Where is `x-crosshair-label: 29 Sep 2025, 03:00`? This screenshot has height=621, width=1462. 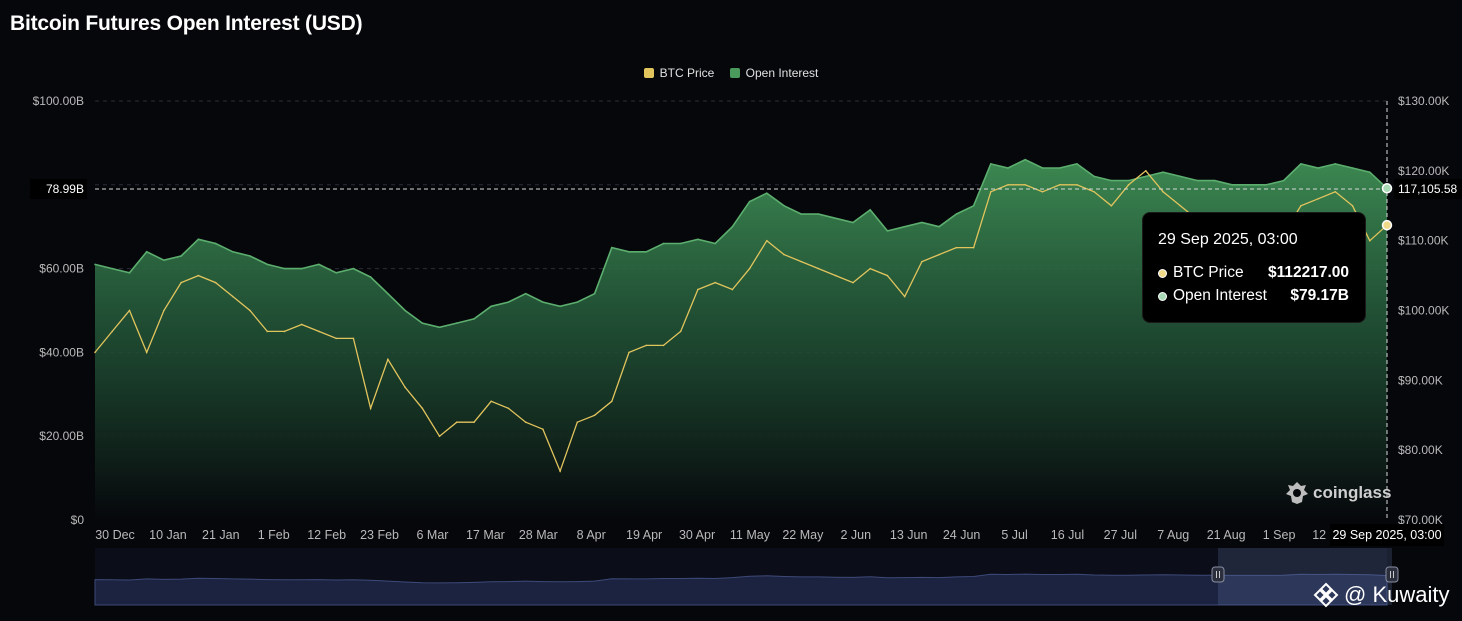 x-crosshair-label: 29 Sep 2025, 03:00 is located at coordinates (1386, 535).